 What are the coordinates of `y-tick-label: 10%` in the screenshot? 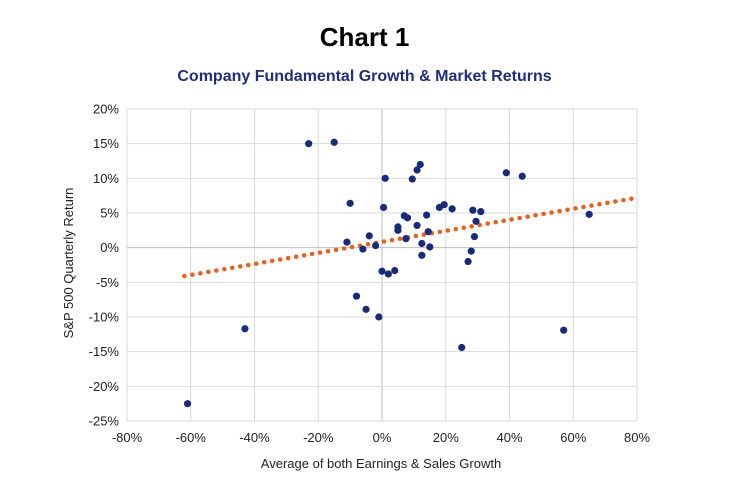 It's located at (106, 178).